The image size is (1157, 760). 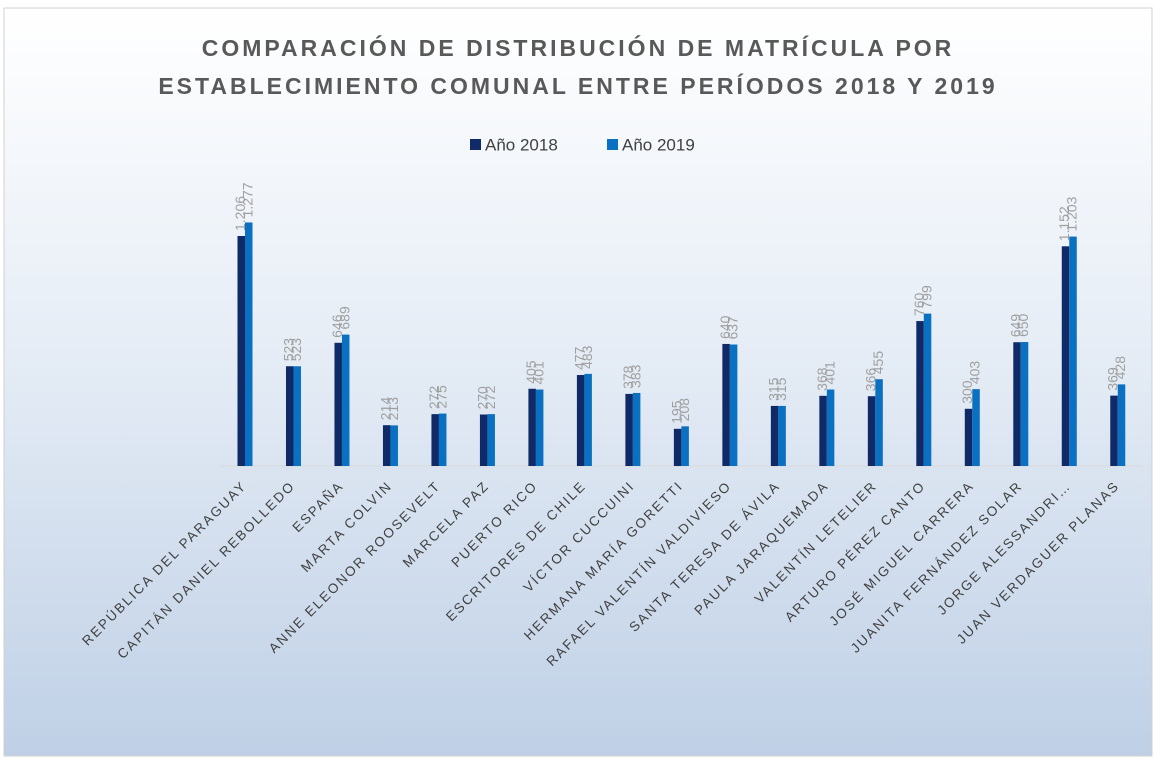 What do you see at coordinates (344, 318) in the screenshot?
I see `data-label: 689` at bounding box center [344, 318].